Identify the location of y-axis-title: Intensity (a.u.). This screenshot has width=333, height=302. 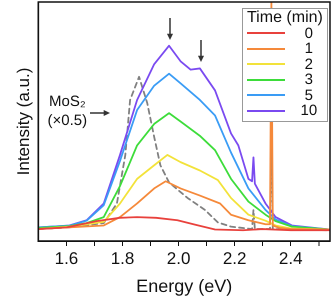
(23, 122).